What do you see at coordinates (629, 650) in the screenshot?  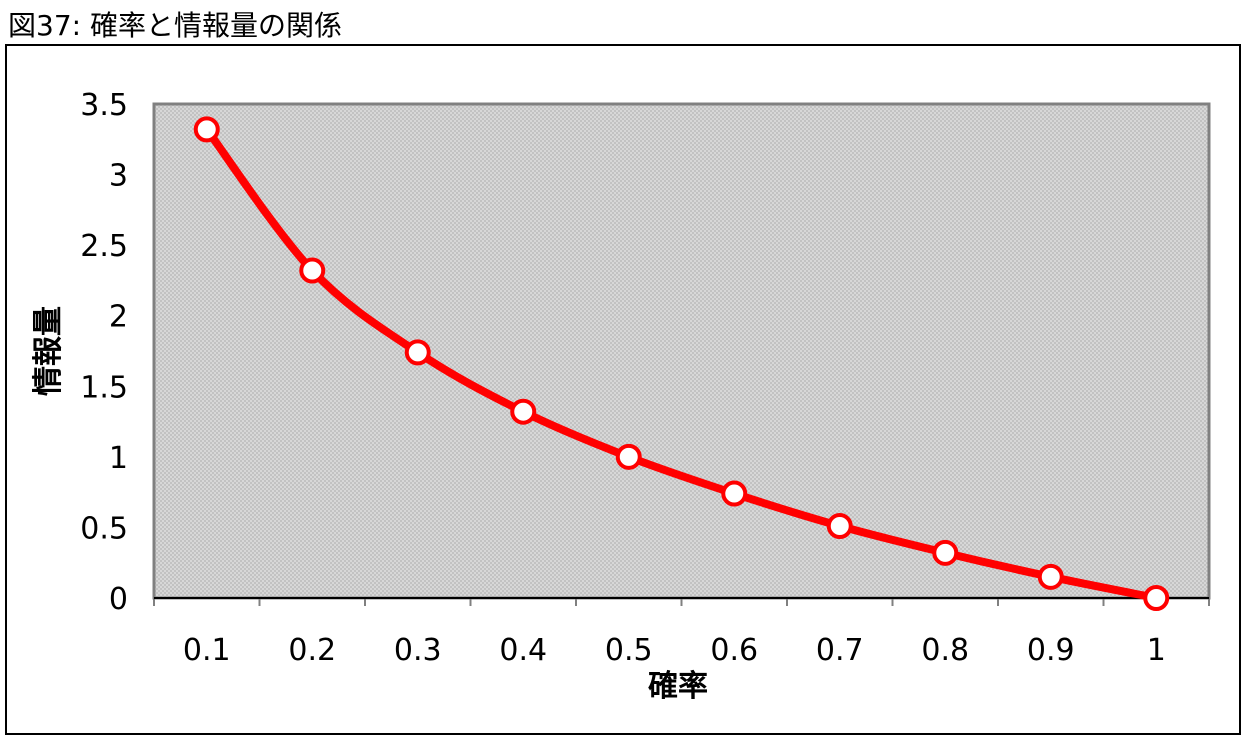 I see `x-tick-label: 0.5` at bounding box center [629, 650].